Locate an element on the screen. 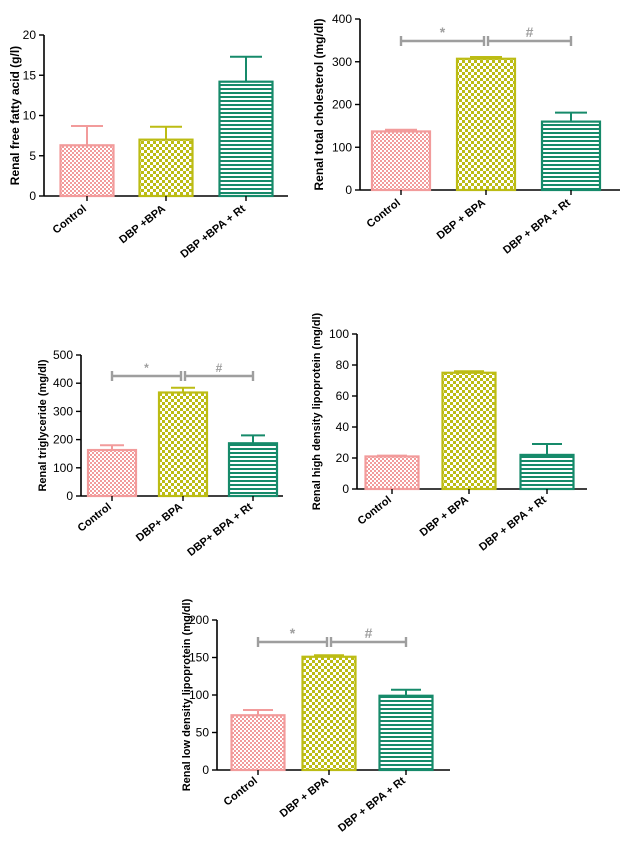 This screenshot has height=847, width=634. y-tick-label: 50 is located at coordinates (203, 733).